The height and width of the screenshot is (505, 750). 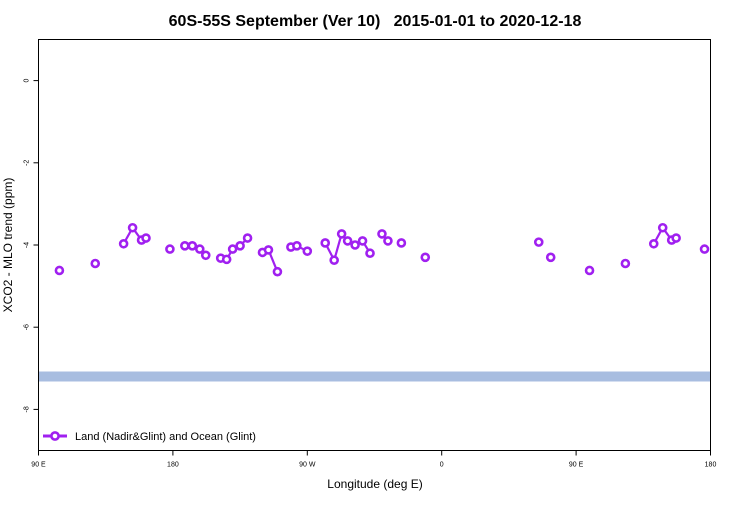 What do you see at coordinates (307, 465) in the screenshot?
I see `x-tick-label: 90 W` at bounding box center [307, 465].